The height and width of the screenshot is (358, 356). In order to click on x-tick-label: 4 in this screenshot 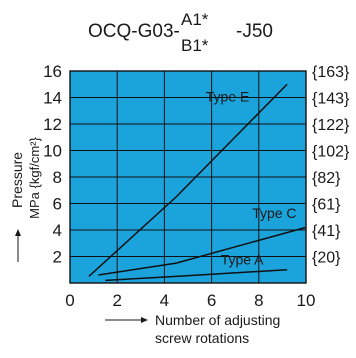, I will do `click(164, 300)`.